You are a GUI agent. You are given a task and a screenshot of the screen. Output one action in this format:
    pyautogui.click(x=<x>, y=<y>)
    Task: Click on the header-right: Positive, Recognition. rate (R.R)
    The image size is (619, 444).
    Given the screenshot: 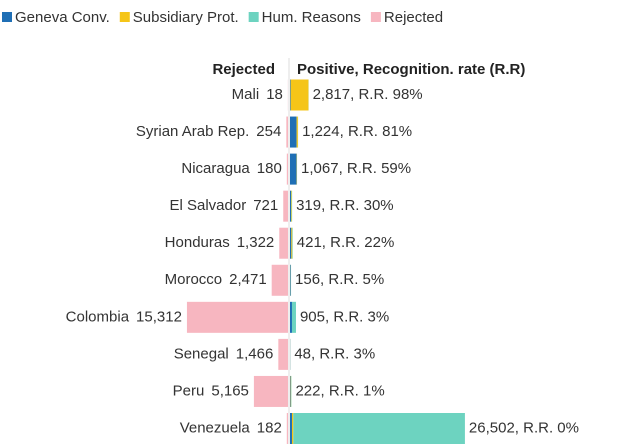 What is the action you would take?
    pyautogui.click(x=411, y=69)
    